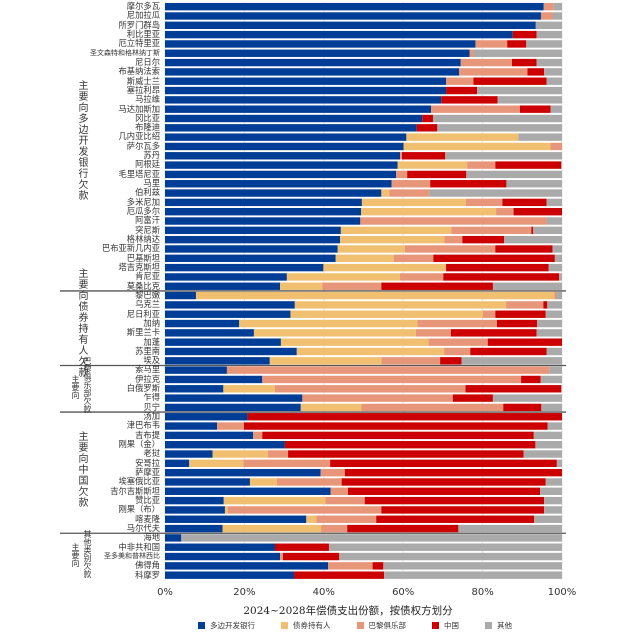 This screenshot has height=636, width=626. Describe the element at coordinates (147, 472) in the screenshot. I see `row-label: 萨摩亚` at that location.